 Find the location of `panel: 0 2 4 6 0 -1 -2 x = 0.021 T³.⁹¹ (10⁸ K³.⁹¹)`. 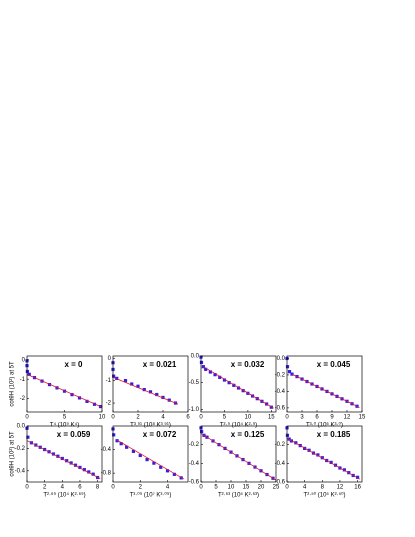

panel: 0 2 4 6 0 -1 -2 x = 0.021 T³.⁹¹ (10⁸ K³.⁹¹) is located at coordinates (148, 392).